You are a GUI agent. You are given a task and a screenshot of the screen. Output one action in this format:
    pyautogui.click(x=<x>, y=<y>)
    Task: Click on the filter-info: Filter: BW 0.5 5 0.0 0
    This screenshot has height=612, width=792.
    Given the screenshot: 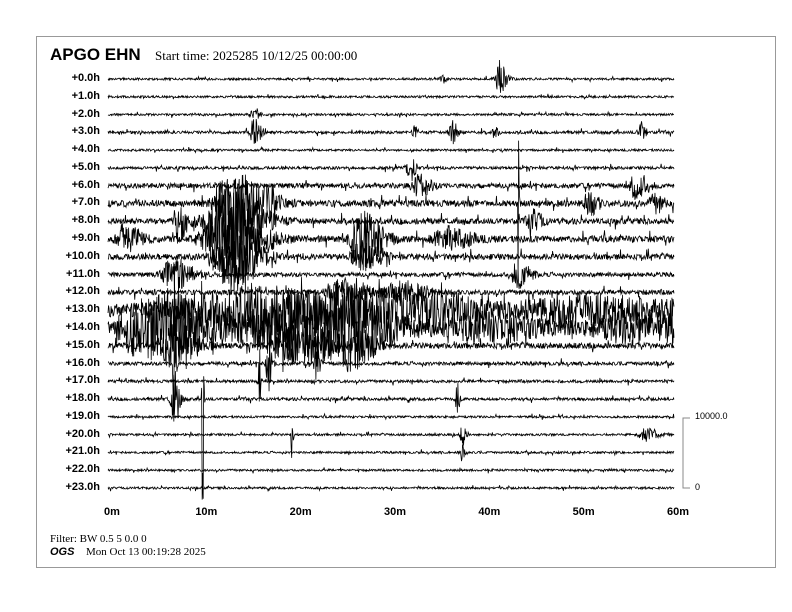 What is the action you would take?
    pyautogui.click(x=98, y=539)
    